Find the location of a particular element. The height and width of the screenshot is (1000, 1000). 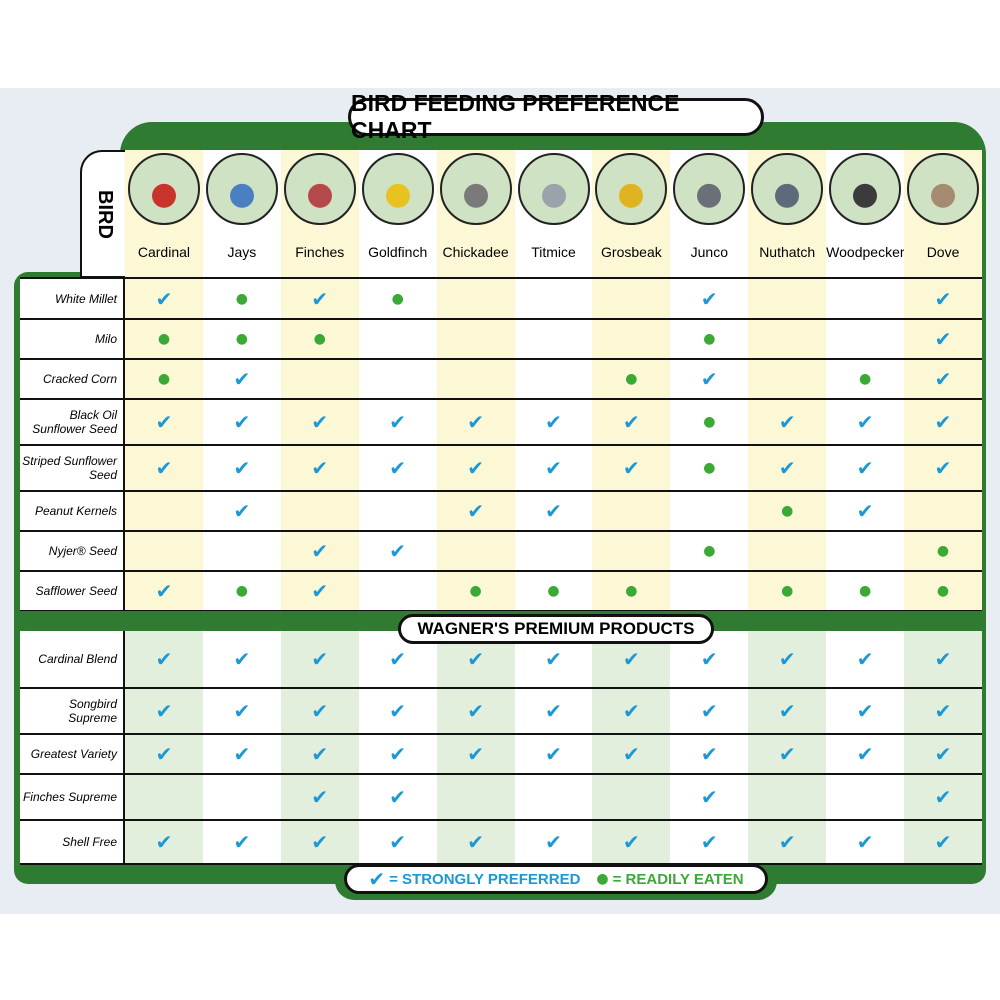

legend-readily-label: = READILY EATEN is located at coordinates (678, 879).